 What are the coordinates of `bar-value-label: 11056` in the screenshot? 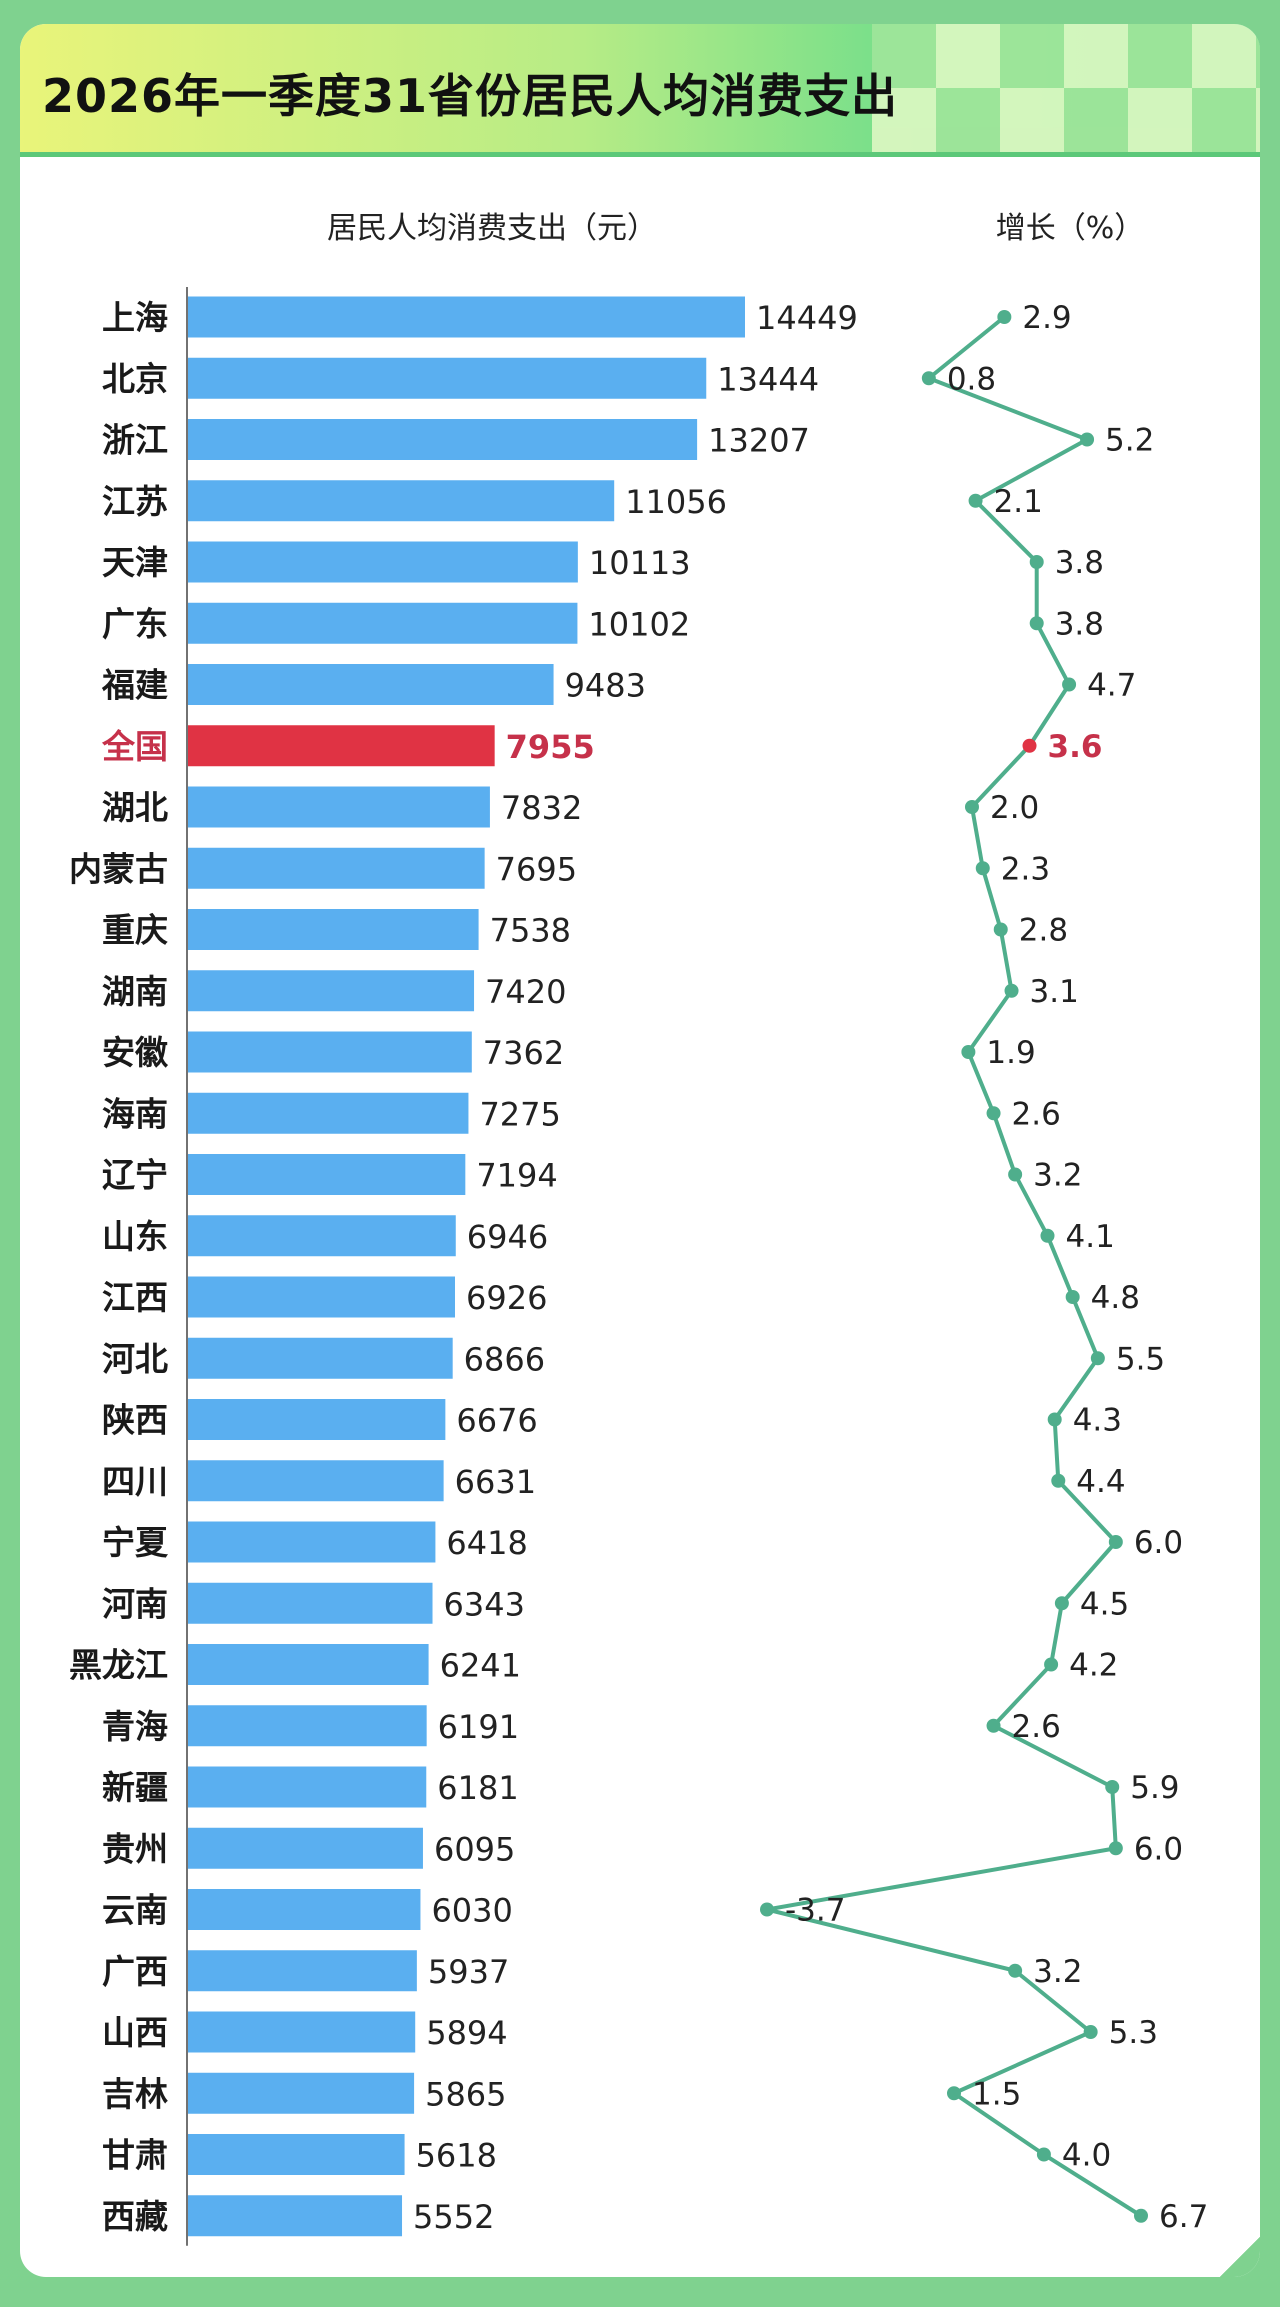 It's located at (676, 502).